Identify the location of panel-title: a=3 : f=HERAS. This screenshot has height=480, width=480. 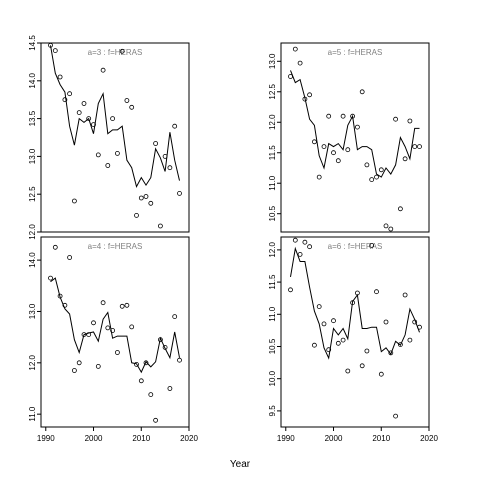
(115, 52).